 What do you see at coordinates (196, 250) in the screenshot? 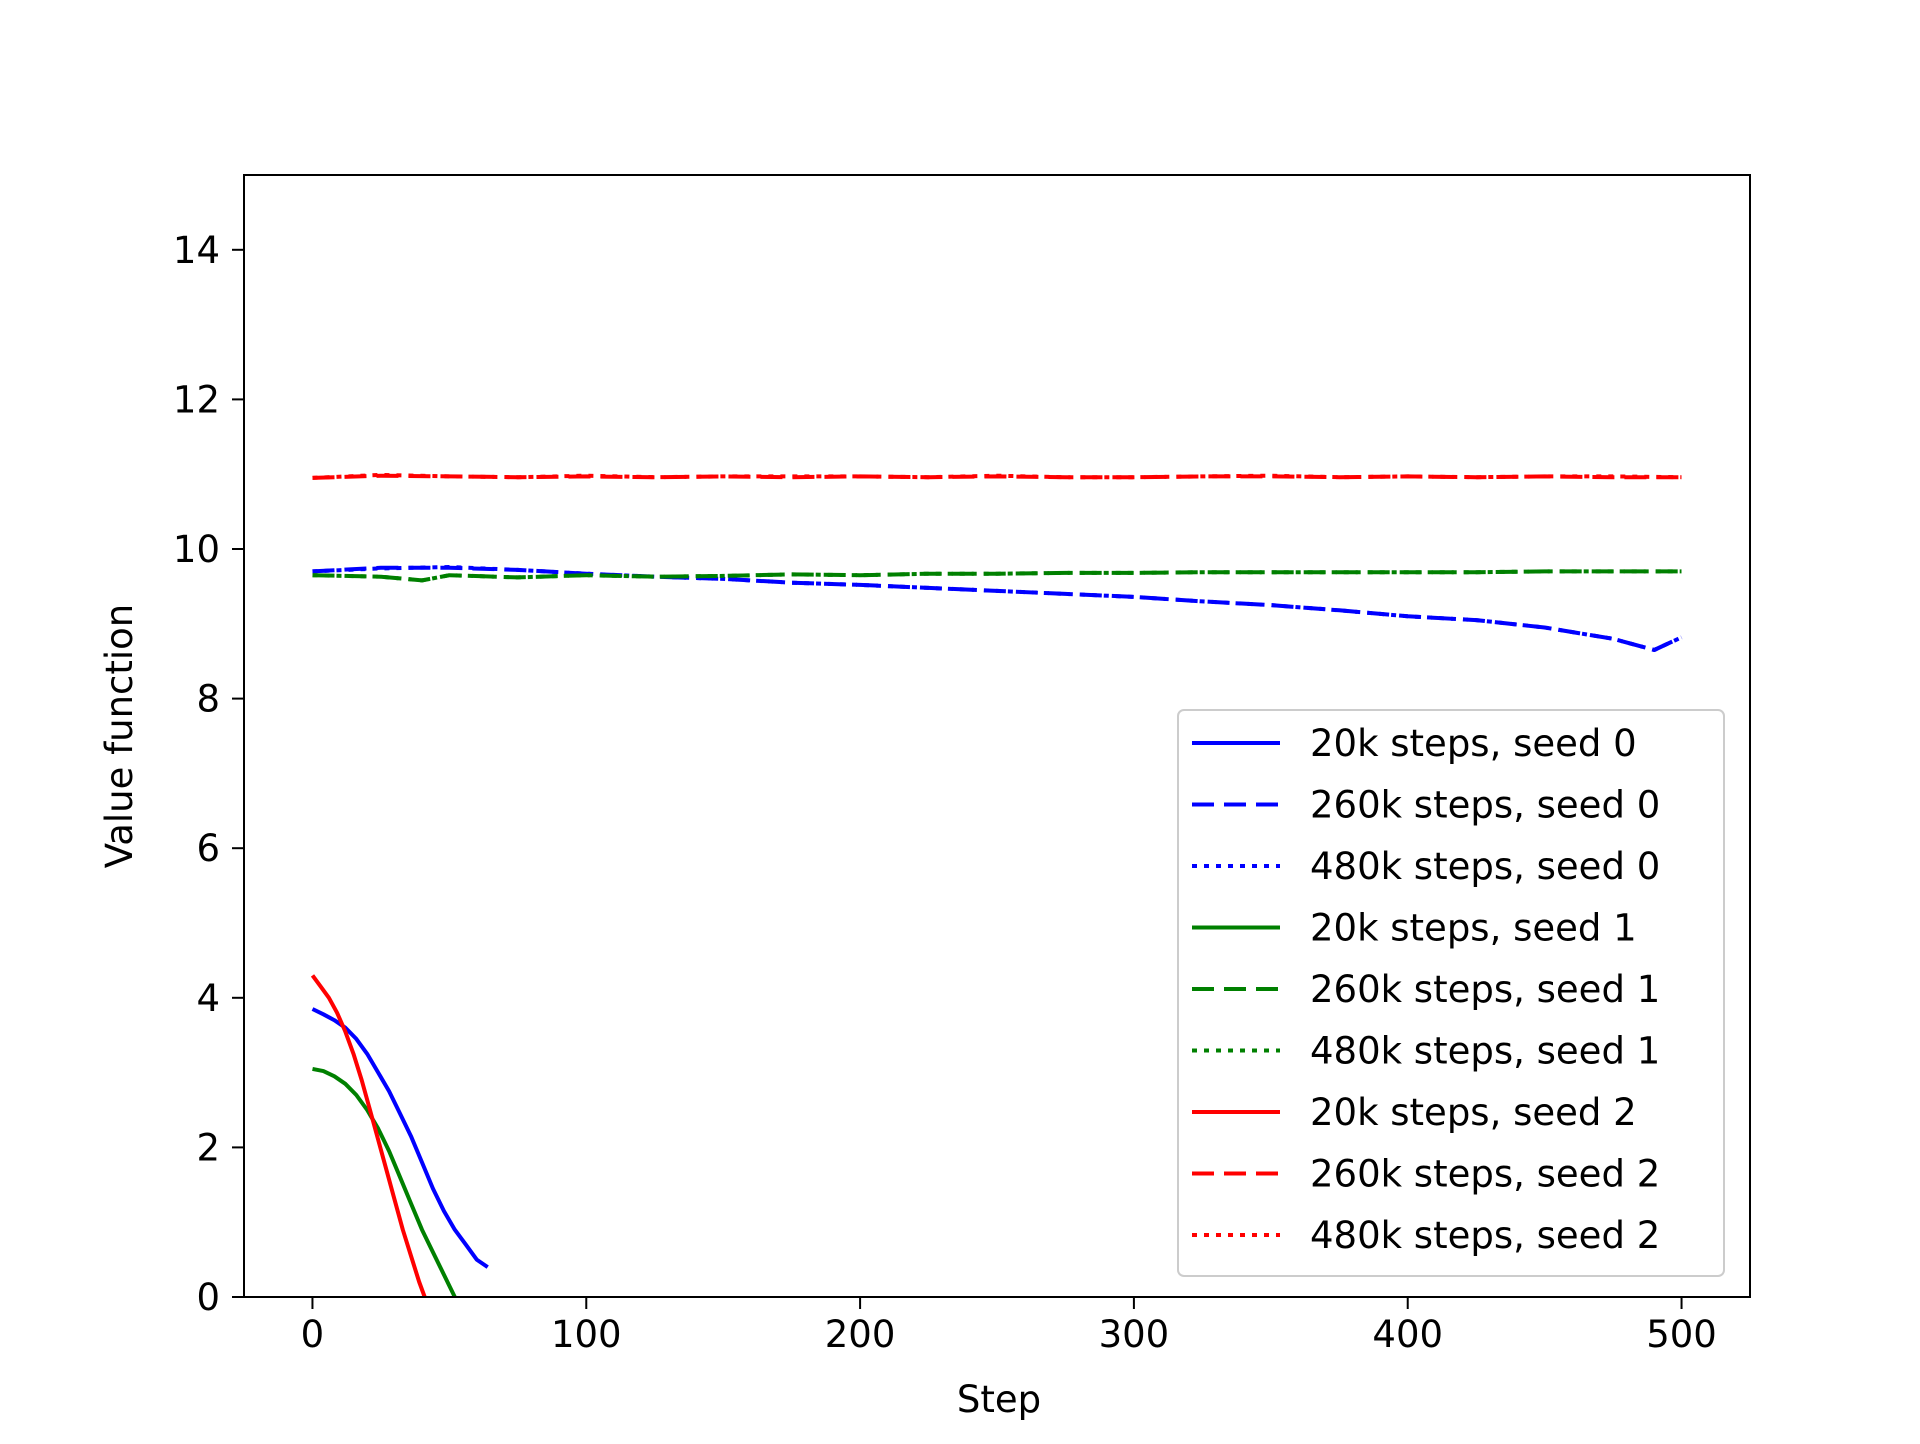
I see `y-tick-label: 14` at bounding box center [196, 250].